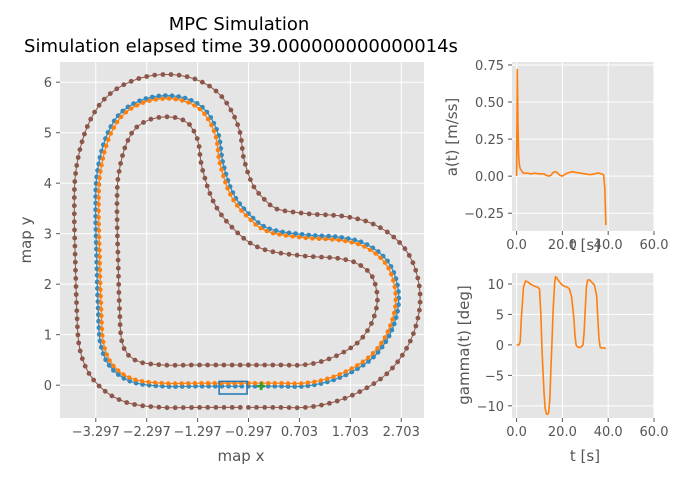 This screenshot has width=686, height=480. Describe the element at coordinates (96, 432) in the screenshot. I see `map-xtick-label: −3.297` at that location.